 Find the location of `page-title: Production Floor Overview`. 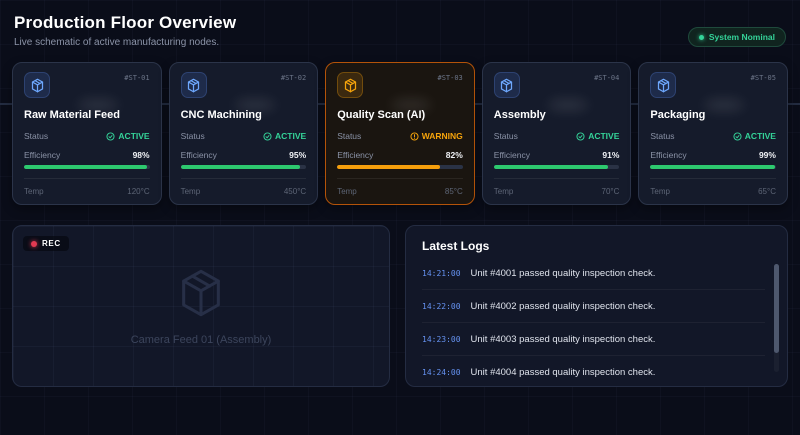

page-title: Production Floor Overview is located at coordinates (125, 22).